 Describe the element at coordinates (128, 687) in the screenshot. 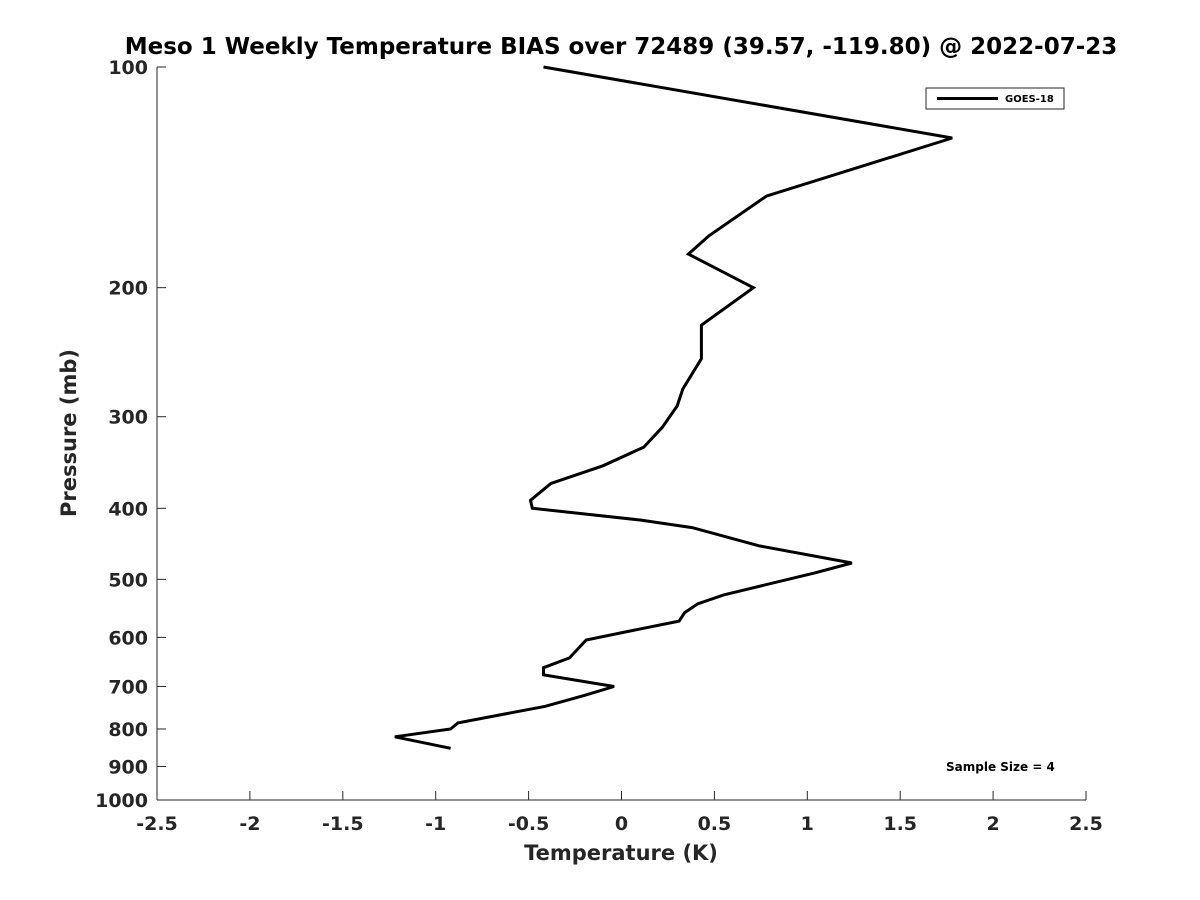

I see `y-tick-label: 700` at that location.